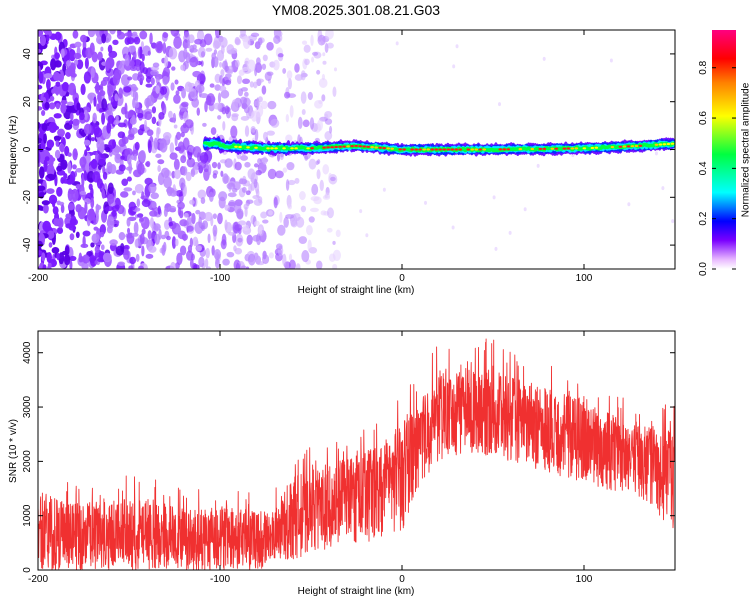 The image size is (750, 600). Describe the element at coordinates (356, 290) in the screenshot. I see `spectrogram-xlabel: Height of straight line (km)` at that location.